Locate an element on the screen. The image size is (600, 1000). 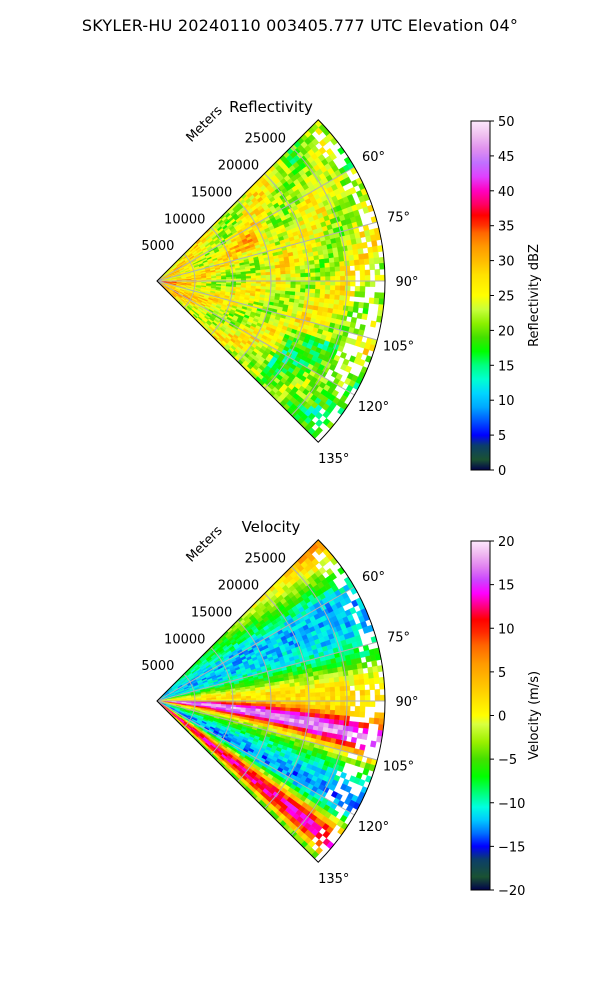
colorbar-label: Reflectivity dBZ is located at coordinates (534, 295).